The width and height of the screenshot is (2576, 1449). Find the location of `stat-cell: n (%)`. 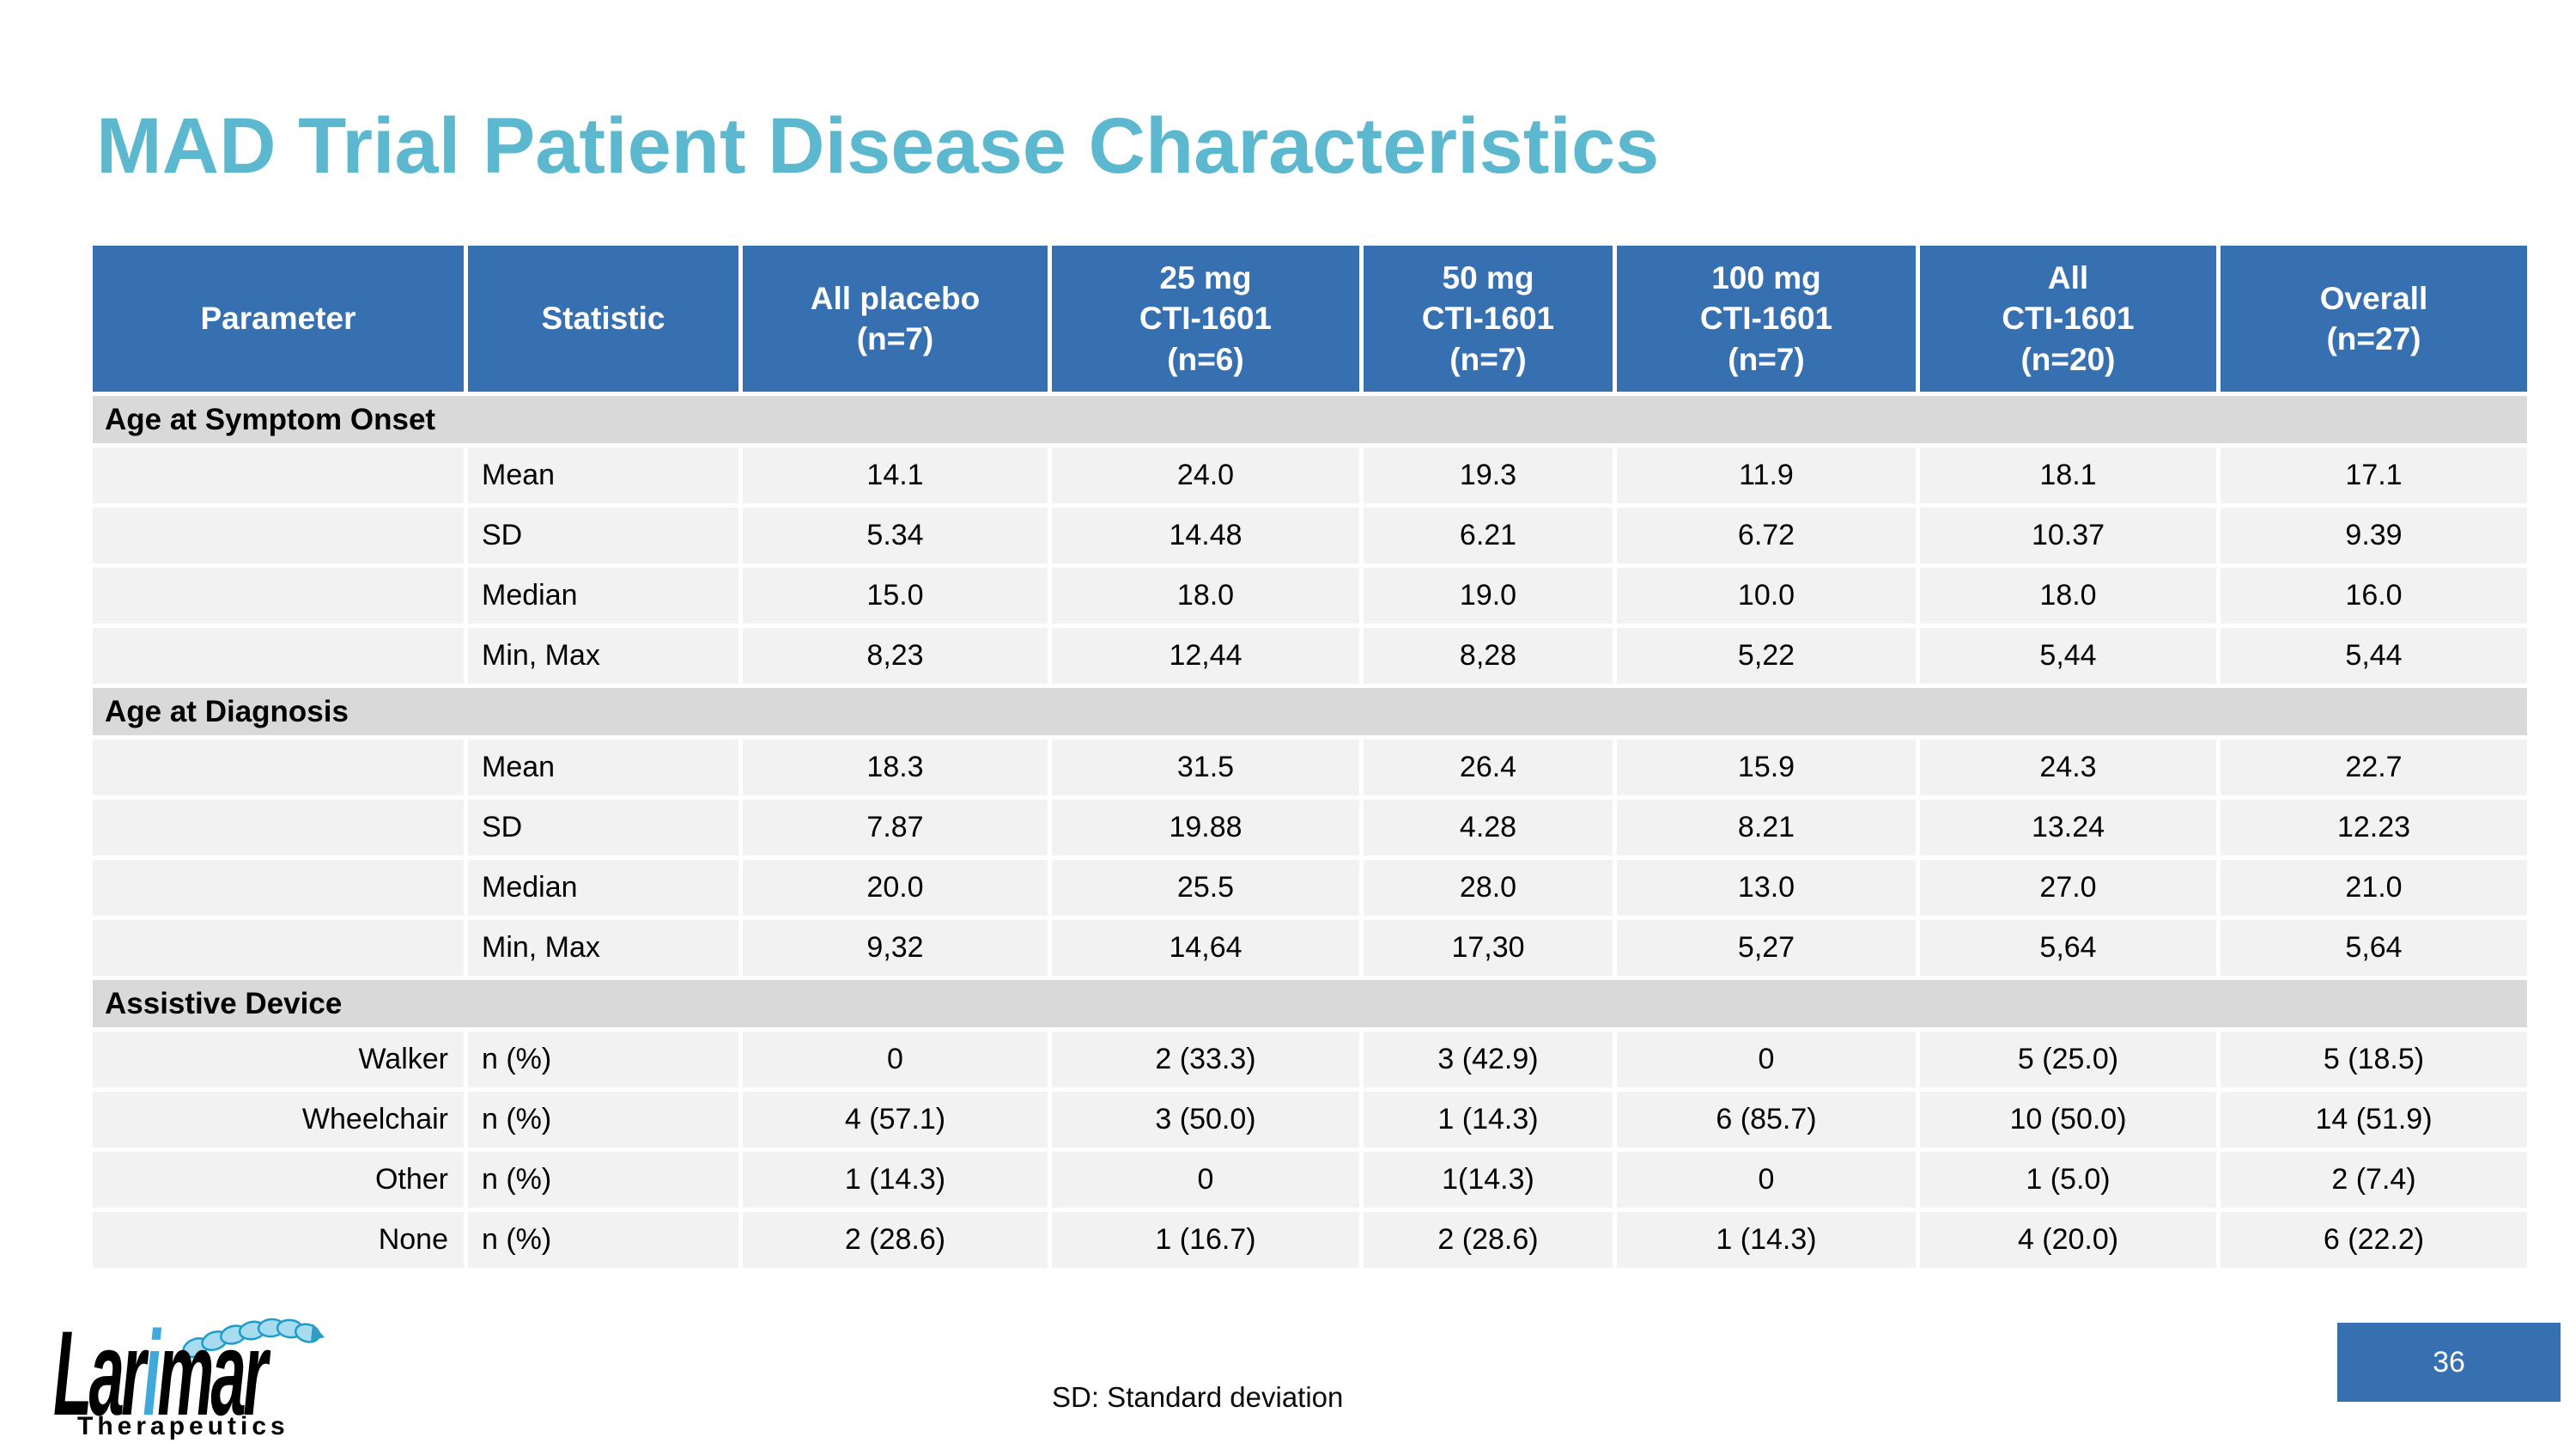

stat-cell: n (%) is located at coordinates (603, 1240).